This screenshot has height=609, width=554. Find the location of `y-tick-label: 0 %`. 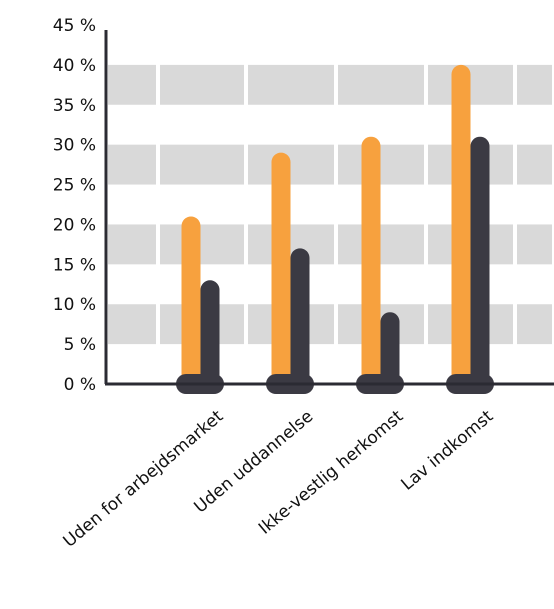

y-tick-label: 0 % is located at coordinates (80, 385).